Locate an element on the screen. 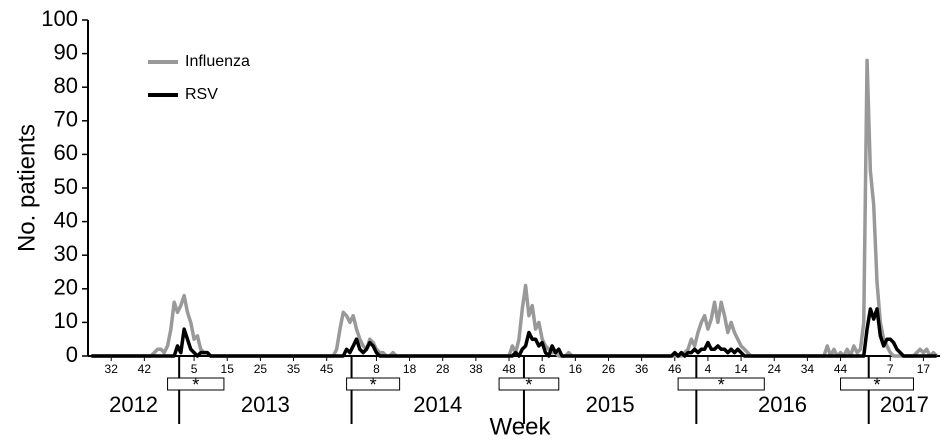  y-tick-label: 80 is located at coordinates (66, 85).